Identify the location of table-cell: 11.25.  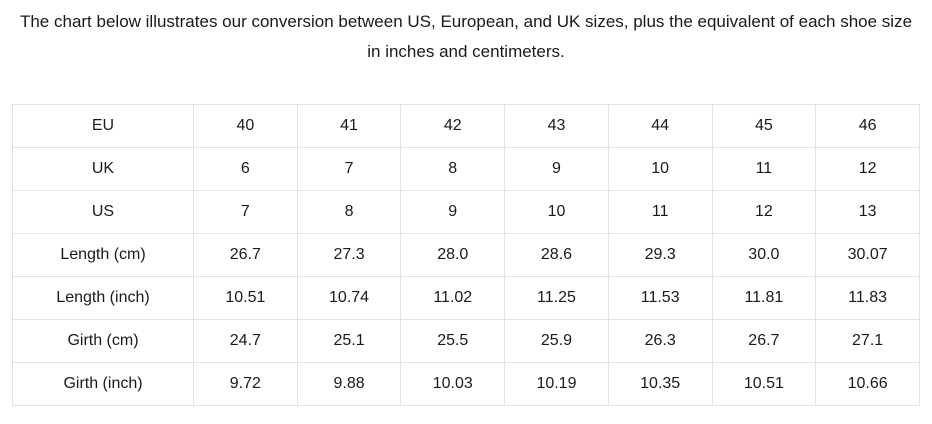
(556, 298).